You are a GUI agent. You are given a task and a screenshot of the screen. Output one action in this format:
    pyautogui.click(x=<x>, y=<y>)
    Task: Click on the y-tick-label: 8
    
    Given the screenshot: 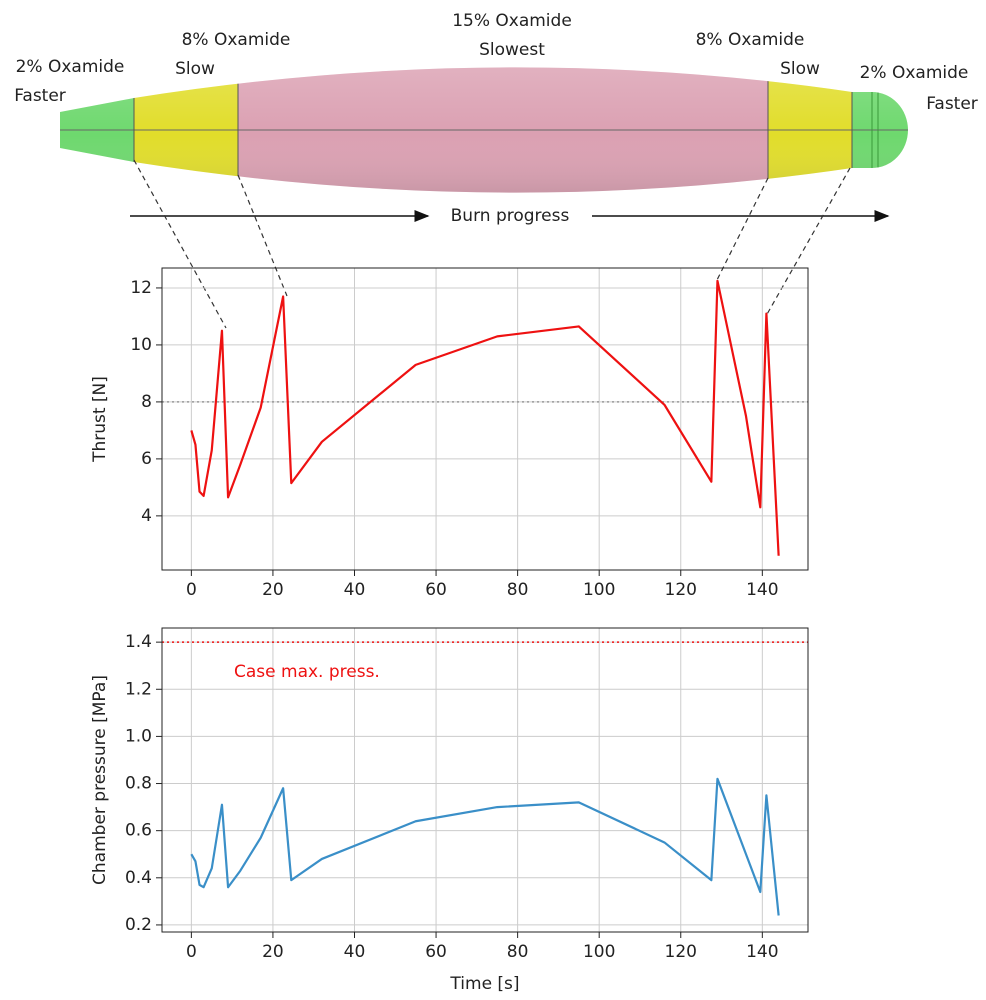 What is the action you would take?
    pyautogui.click(x=146, y=402)
    